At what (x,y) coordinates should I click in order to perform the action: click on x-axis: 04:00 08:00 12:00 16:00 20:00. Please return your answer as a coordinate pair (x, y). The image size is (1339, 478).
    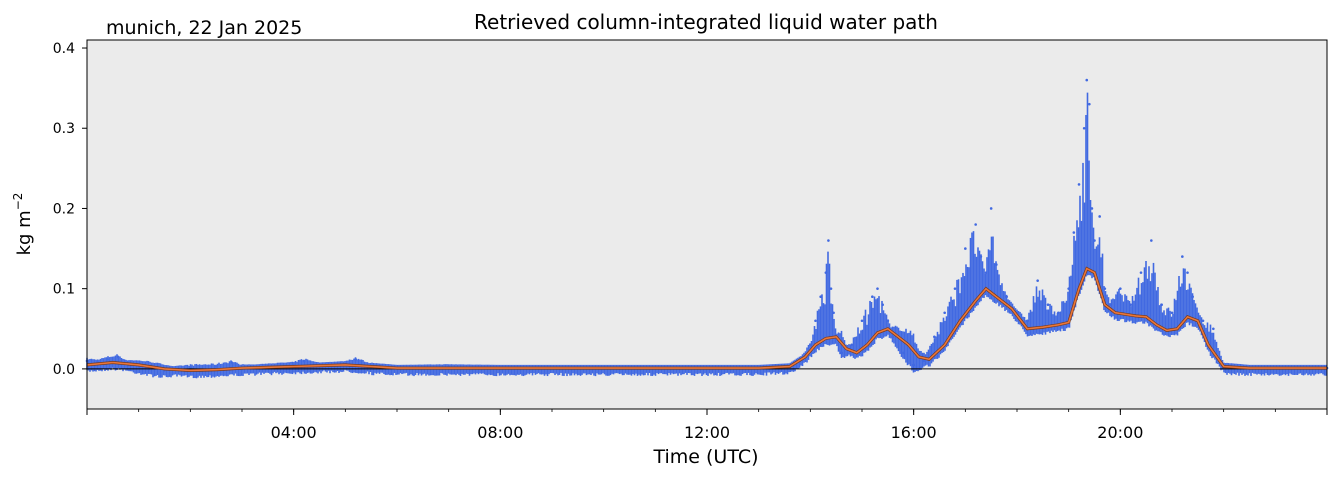
    Looking at the image, I should click on (707, 425).